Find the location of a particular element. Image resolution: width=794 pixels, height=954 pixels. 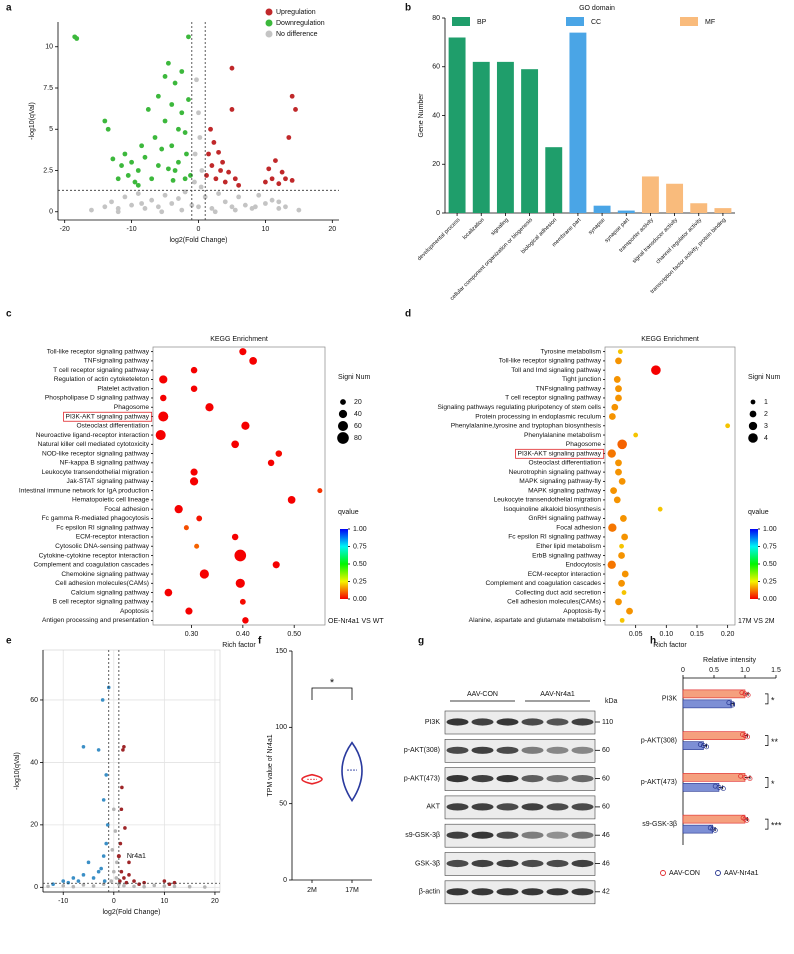

x-tick-label: 0 is located at coordinates (199, 229).